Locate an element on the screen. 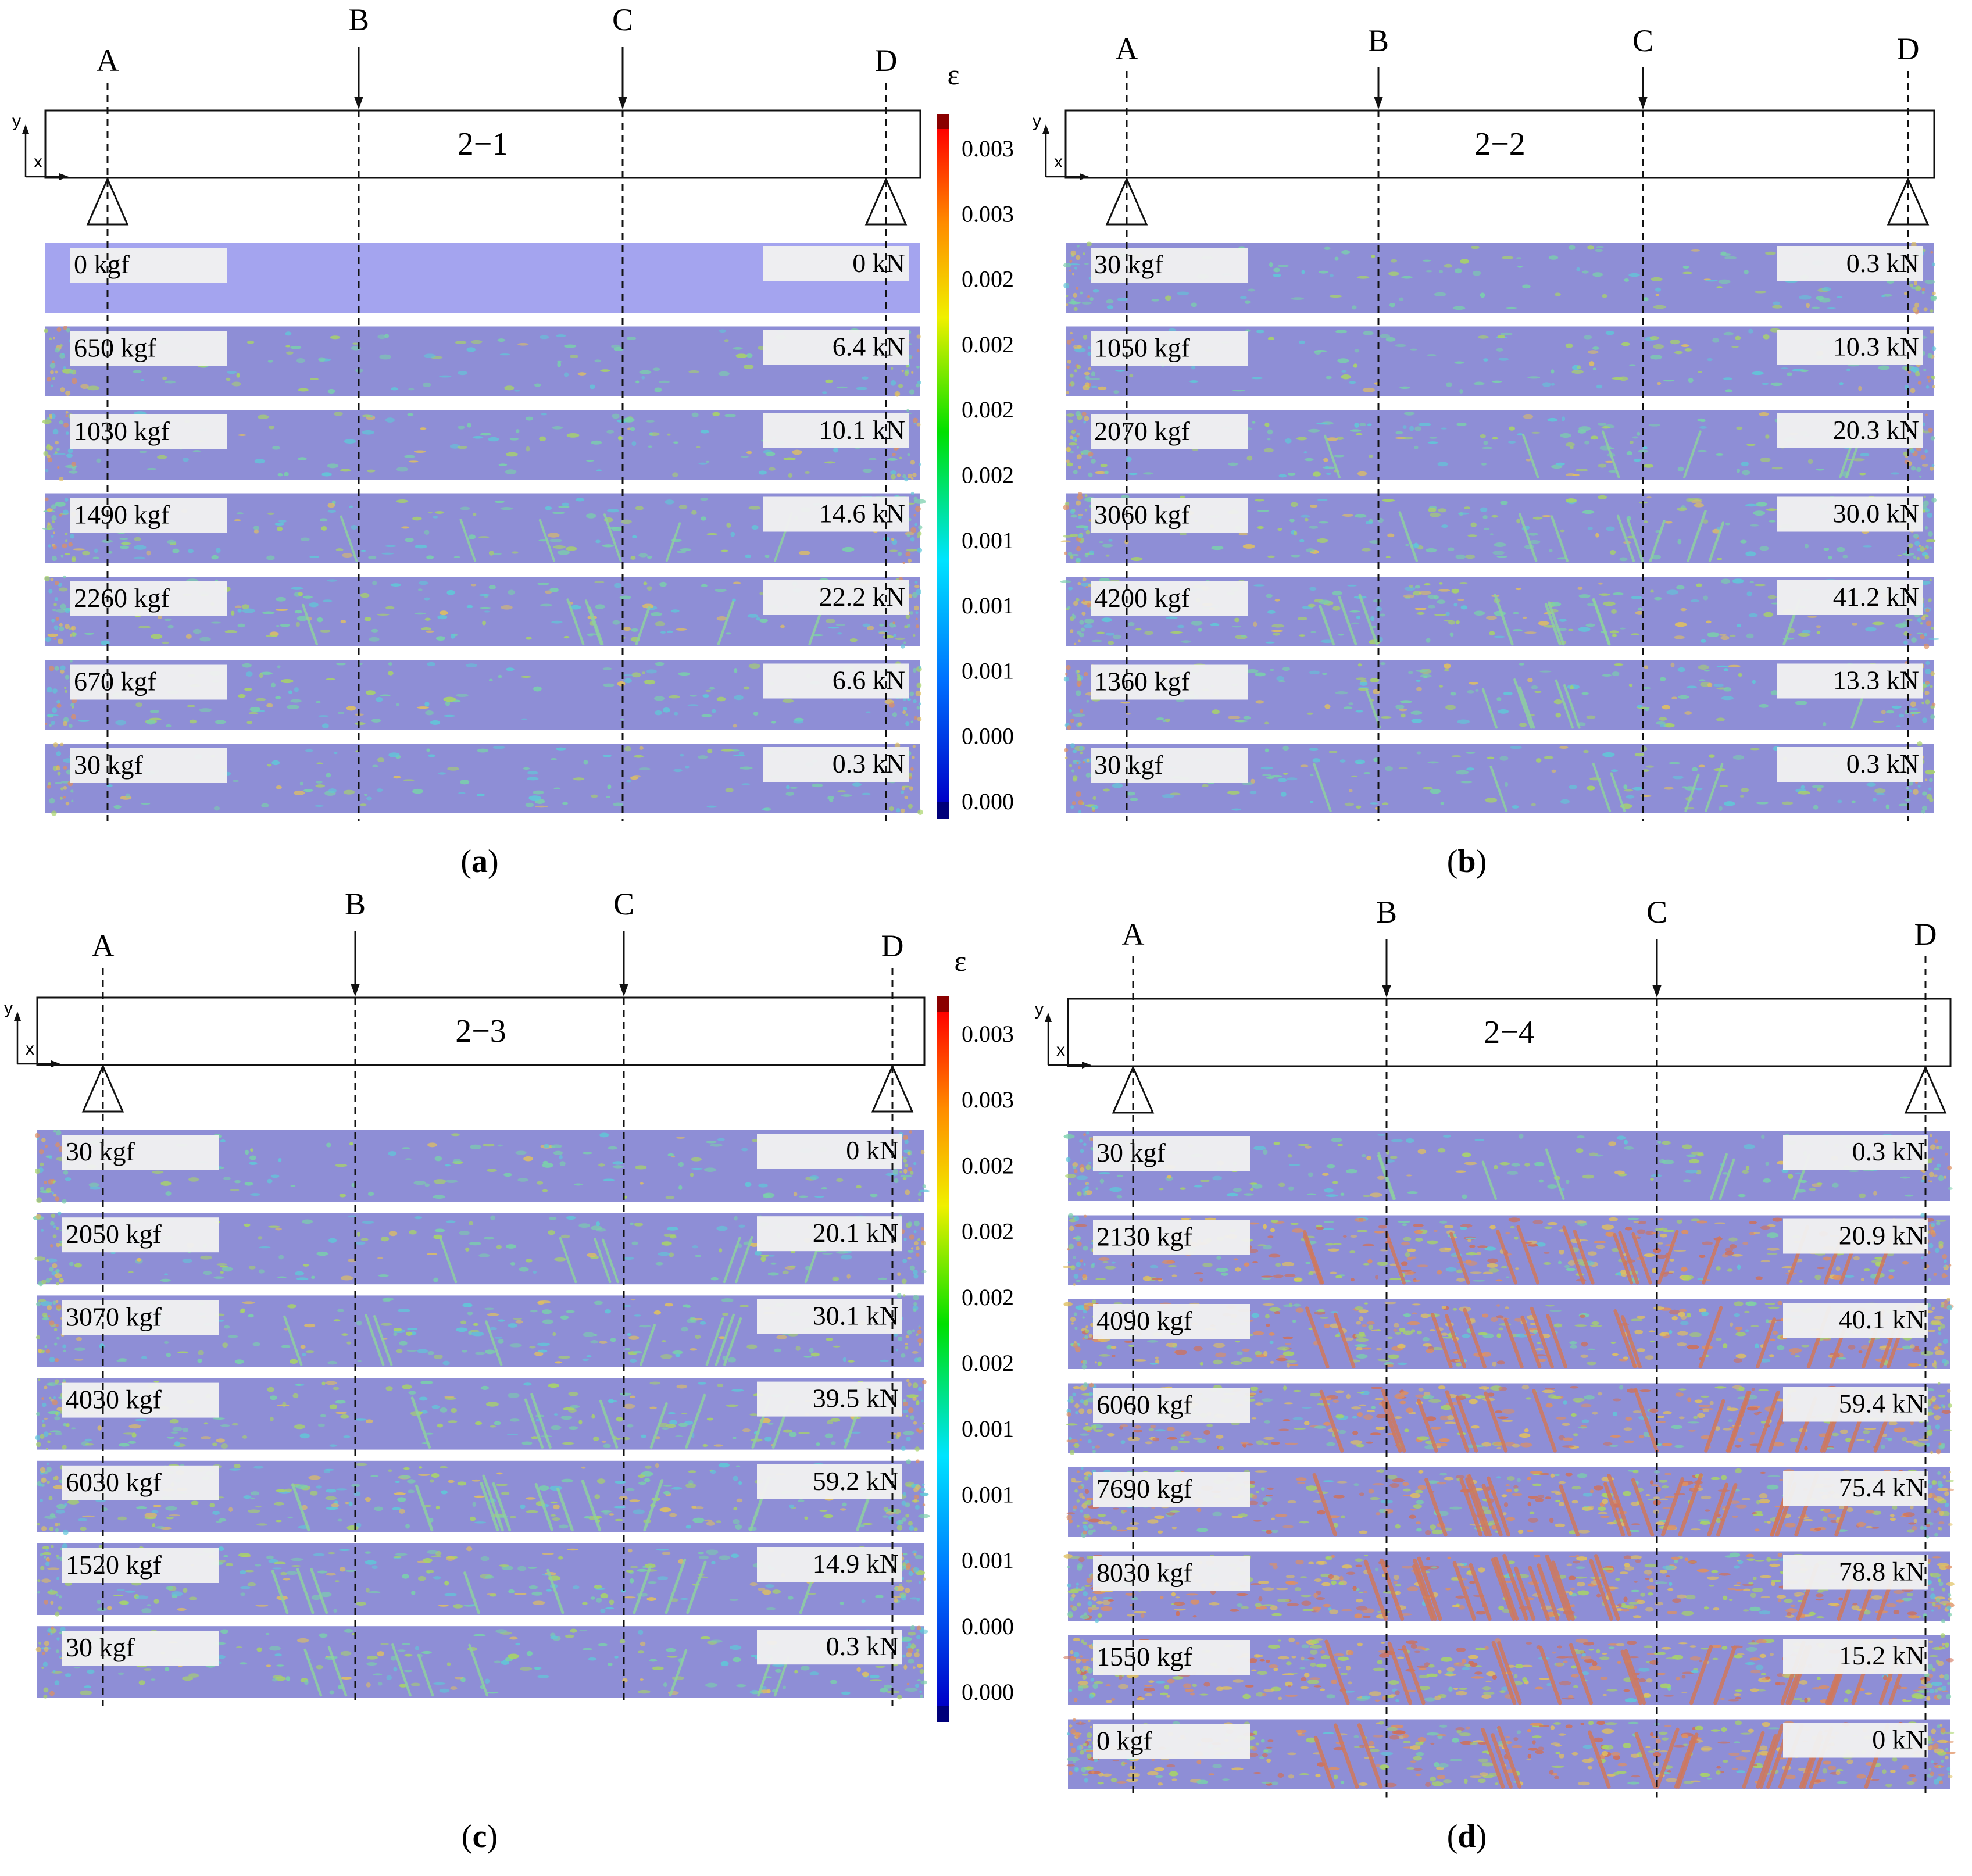  load-kn-label: 6.4 kN is located at coordinates (869, 347).